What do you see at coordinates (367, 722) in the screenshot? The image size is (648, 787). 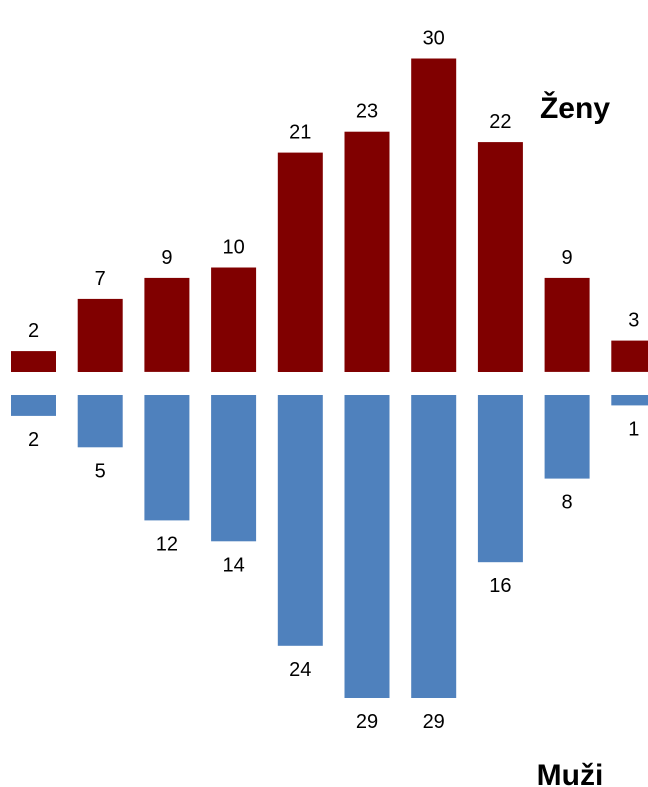 I see `muzi-value-label-6: 29` at bounding box center [367, 722].